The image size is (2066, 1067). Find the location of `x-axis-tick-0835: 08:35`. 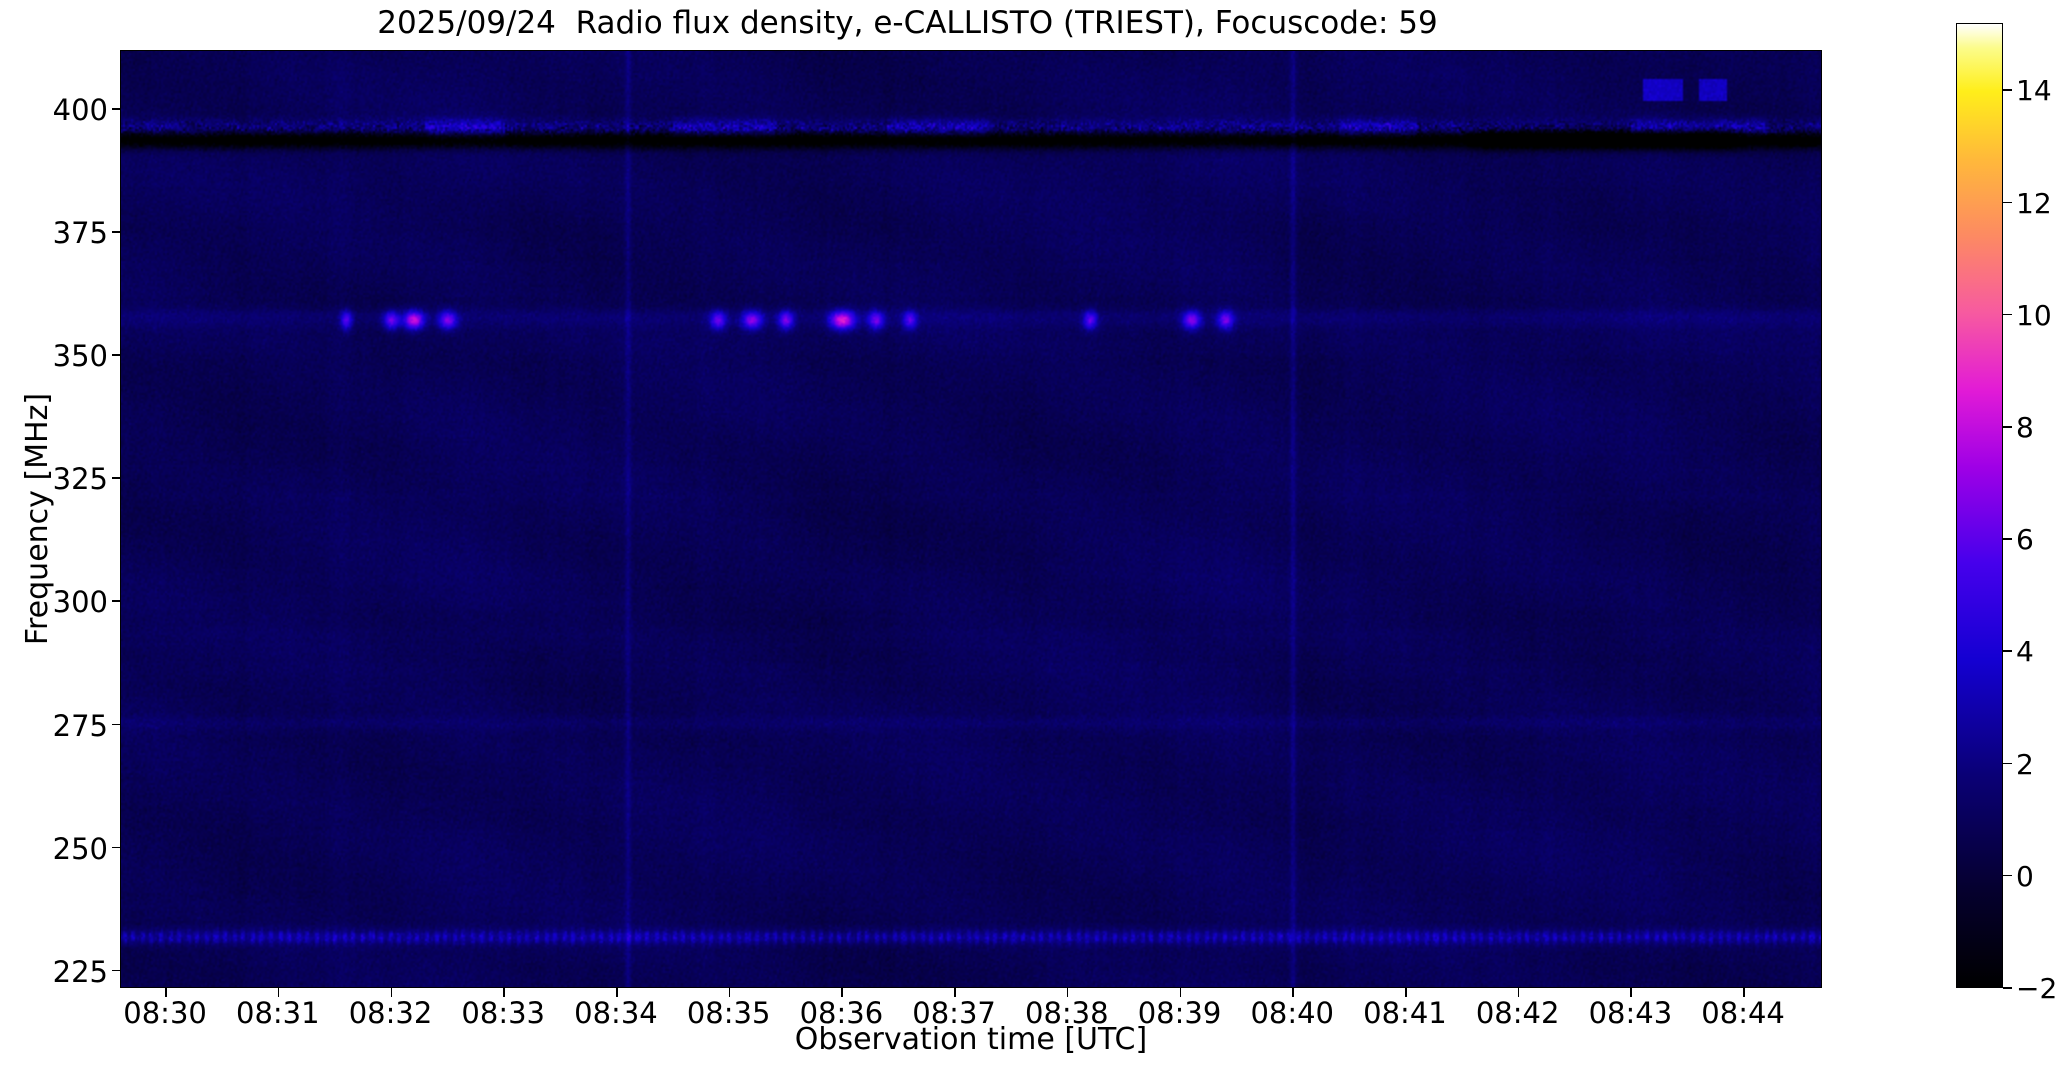

x-axis-tick-0835: 08:35 is located at coordinates (728, 1013).